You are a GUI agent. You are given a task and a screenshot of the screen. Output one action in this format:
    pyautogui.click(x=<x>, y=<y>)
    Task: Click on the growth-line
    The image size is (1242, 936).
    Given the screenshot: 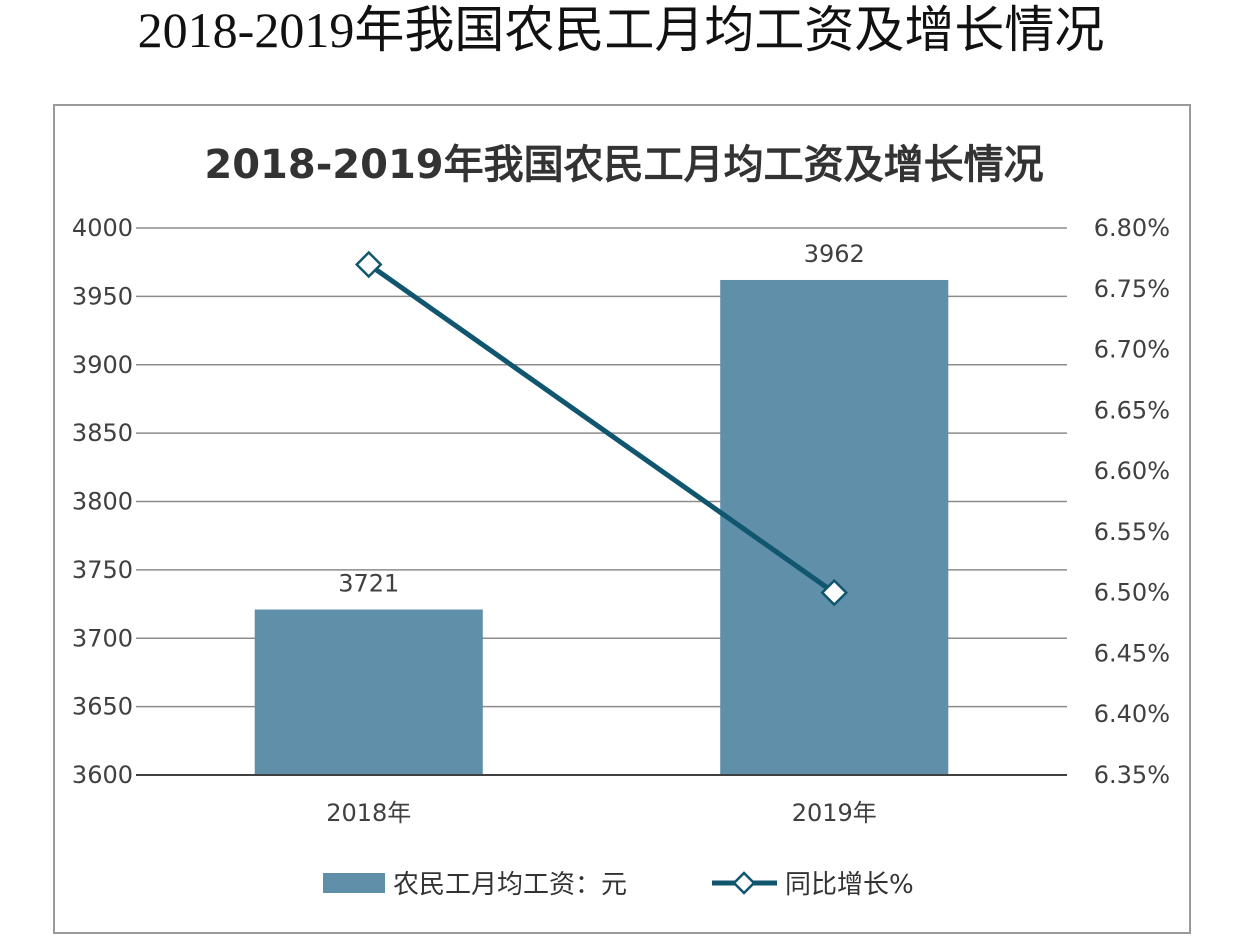 What is the action you would take?
    pyautogui.click(x=601, y=428)
    